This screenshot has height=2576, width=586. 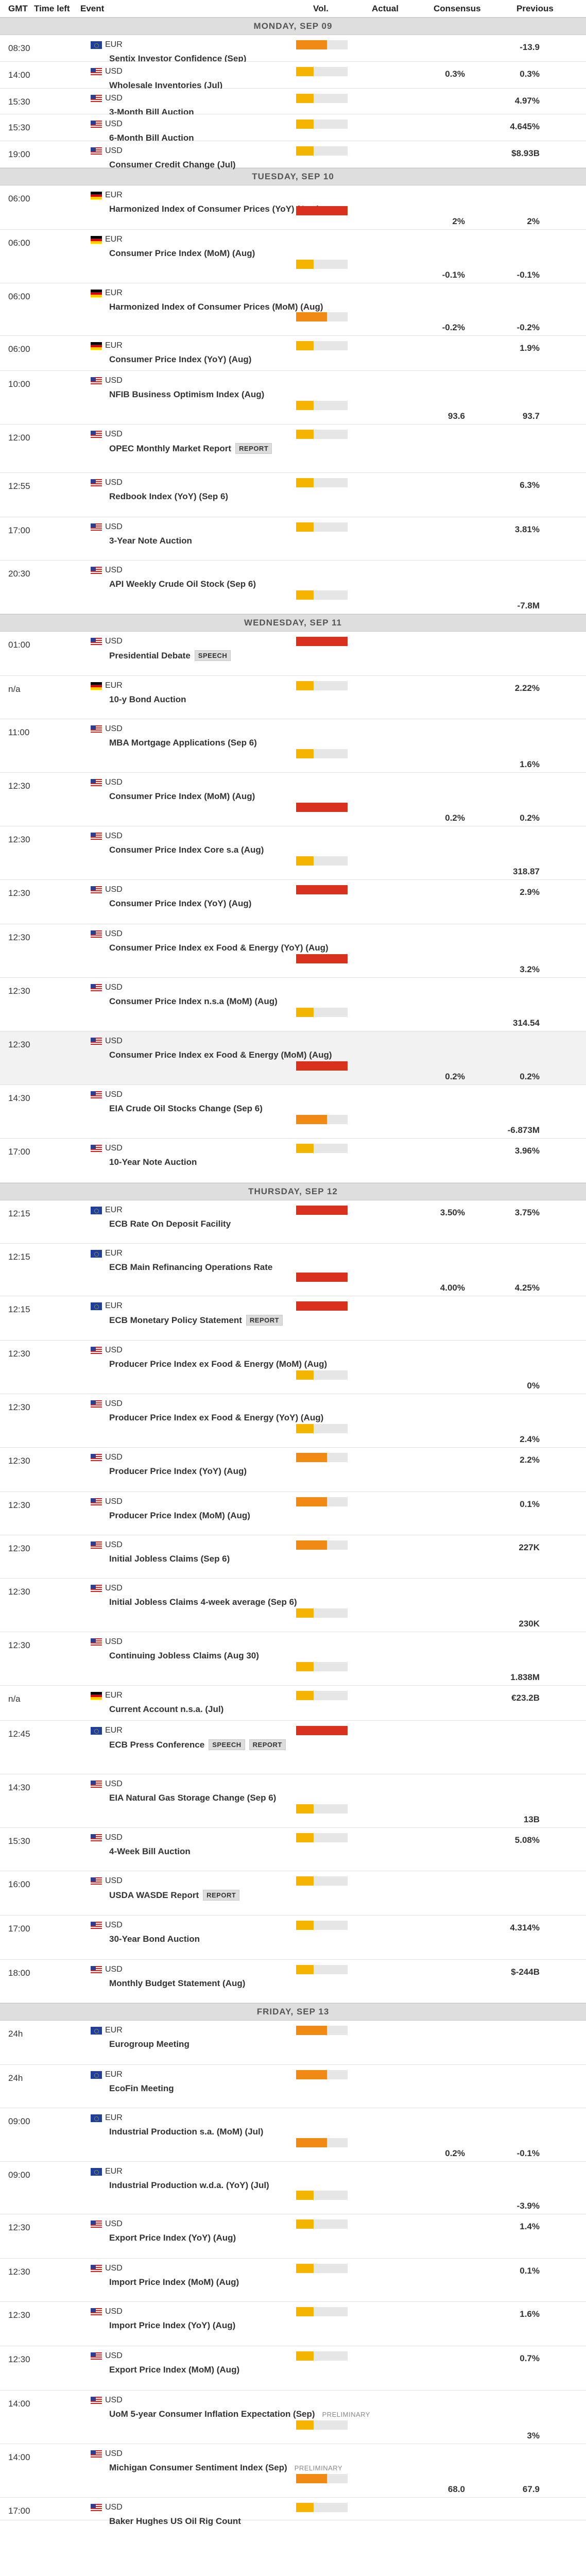 What do you see at coordinates (154, 1895) in the screenshot?
I see `event-title: USDA WASDE Report` at bounding box center [154, 1895].